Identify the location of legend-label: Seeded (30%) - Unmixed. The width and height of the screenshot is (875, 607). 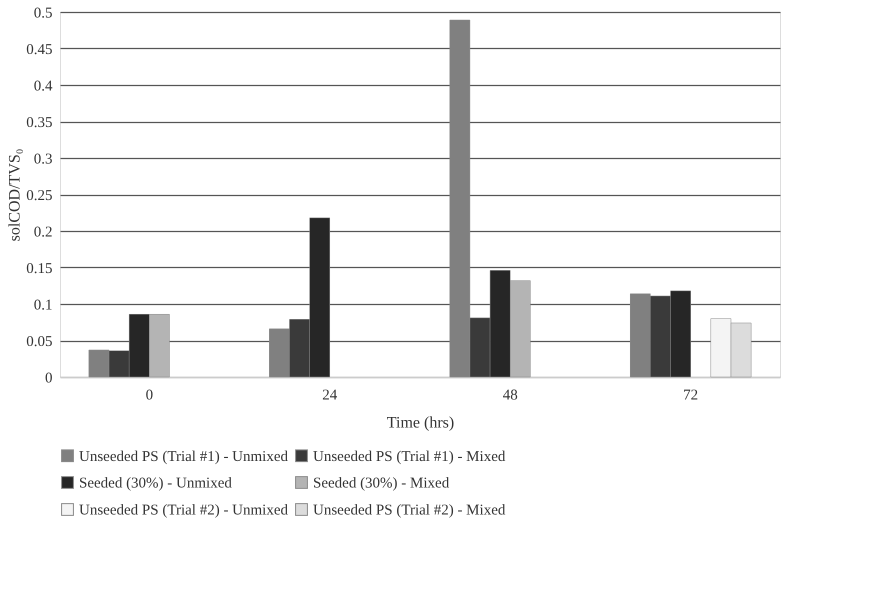
(155, 484).